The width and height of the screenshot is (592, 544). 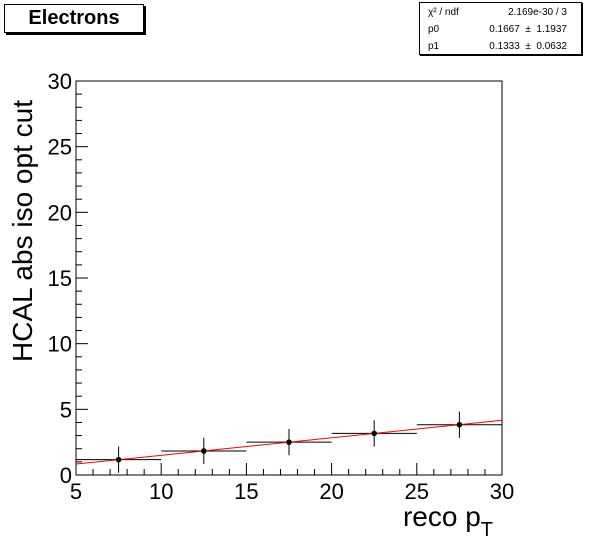 I want to click on stats-name: χ² / ndf, so click(x=443, y=12).